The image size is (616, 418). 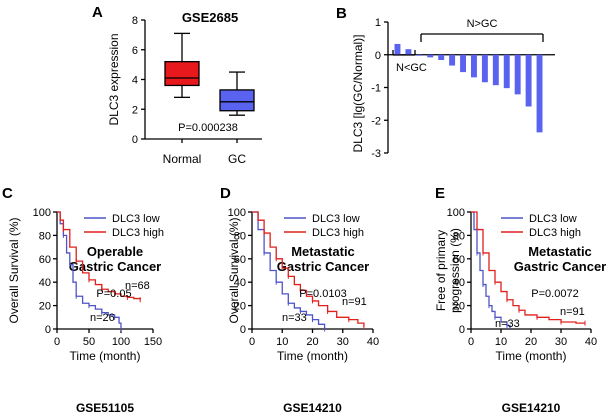 What do you see at coordinates (89, 342) in the screenshot?
I see `panel-c-xtick-label: 50` at bounding box center [89, 342].